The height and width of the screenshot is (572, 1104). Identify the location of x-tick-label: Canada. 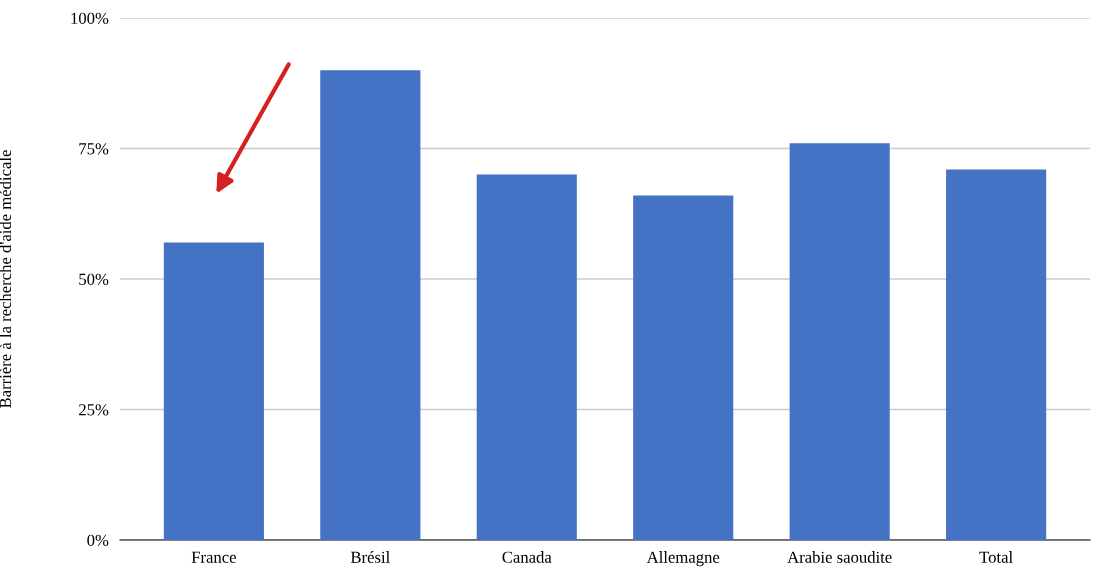
(527, 557).